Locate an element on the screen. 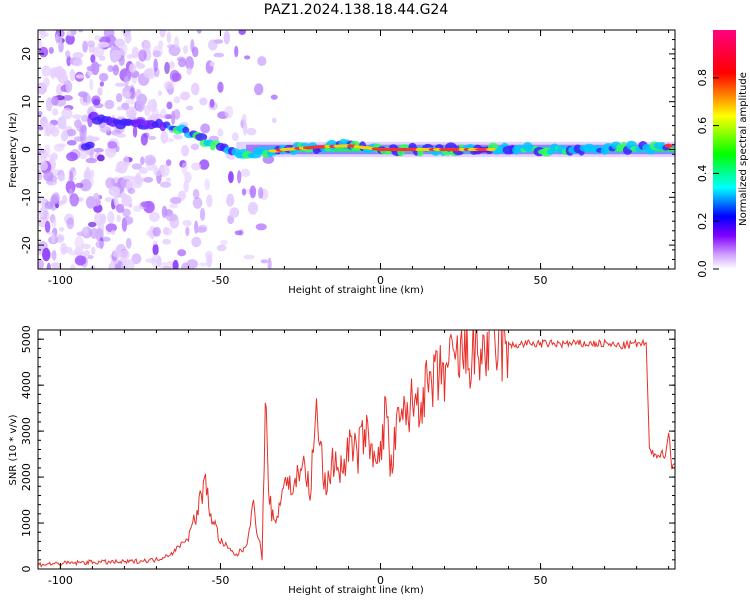 This screenshot has height=600, width=750. colorbar-ticks: 0.0 0.2 0.4 0.6 0.8 is located at coordinates (707, 173).